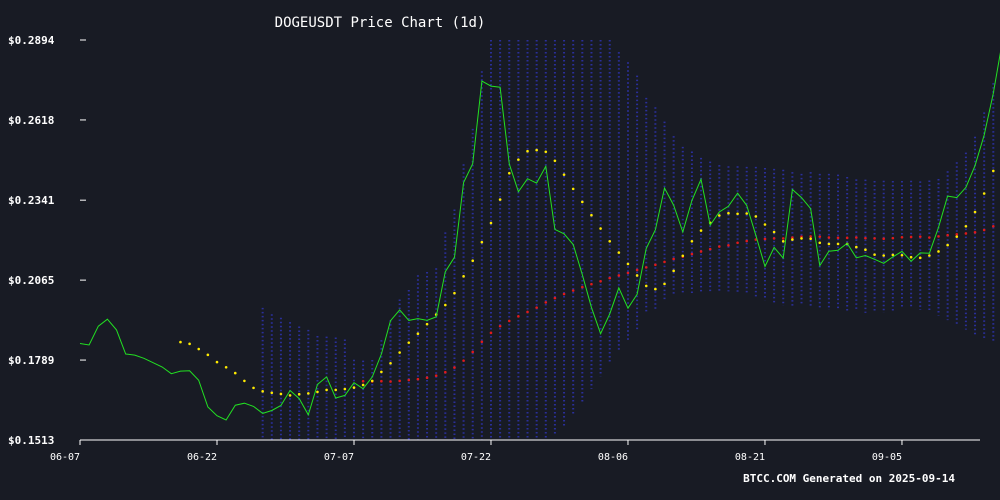 The height and width of the screenshot is (500, 1000). I want to click on x-ticks: 06-07 06-22 07-07 07-22 08-06 08-21 09-05, so click(476, 451).